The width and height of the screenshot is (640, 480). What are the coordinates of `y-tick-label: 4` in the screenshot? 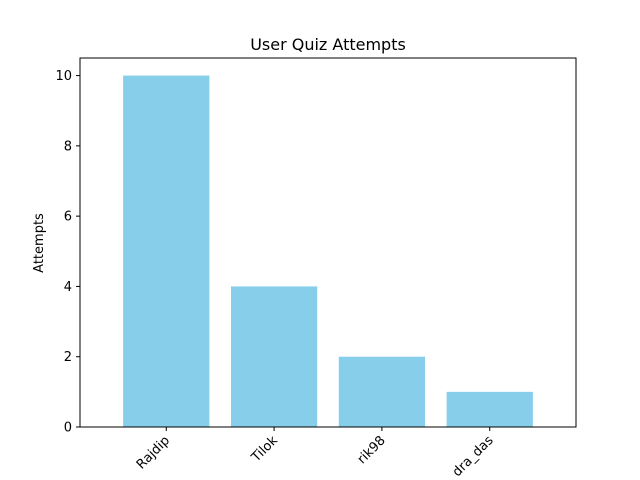 It's located at (68, 287).